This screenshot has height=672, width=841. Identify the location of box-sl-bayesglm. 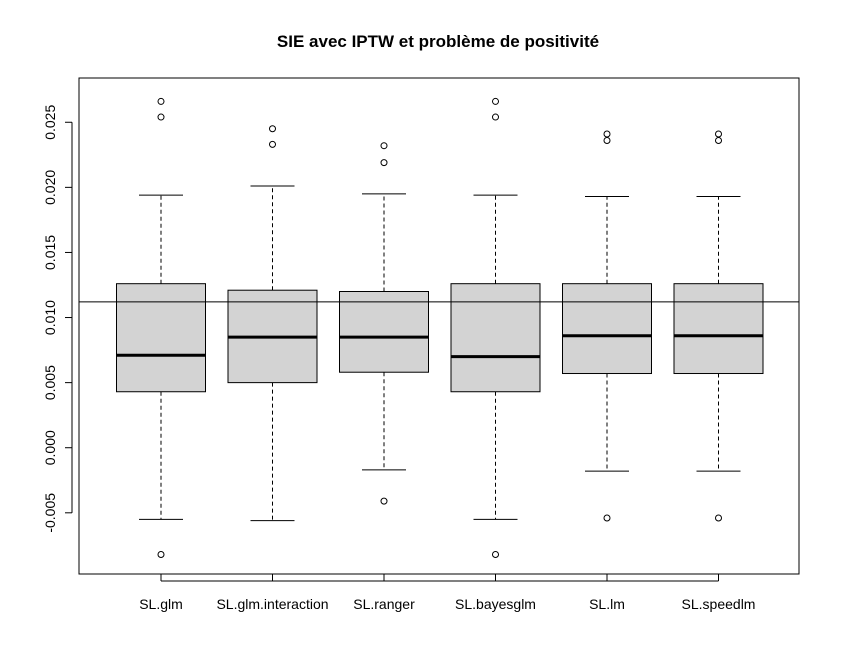
(495, 327).